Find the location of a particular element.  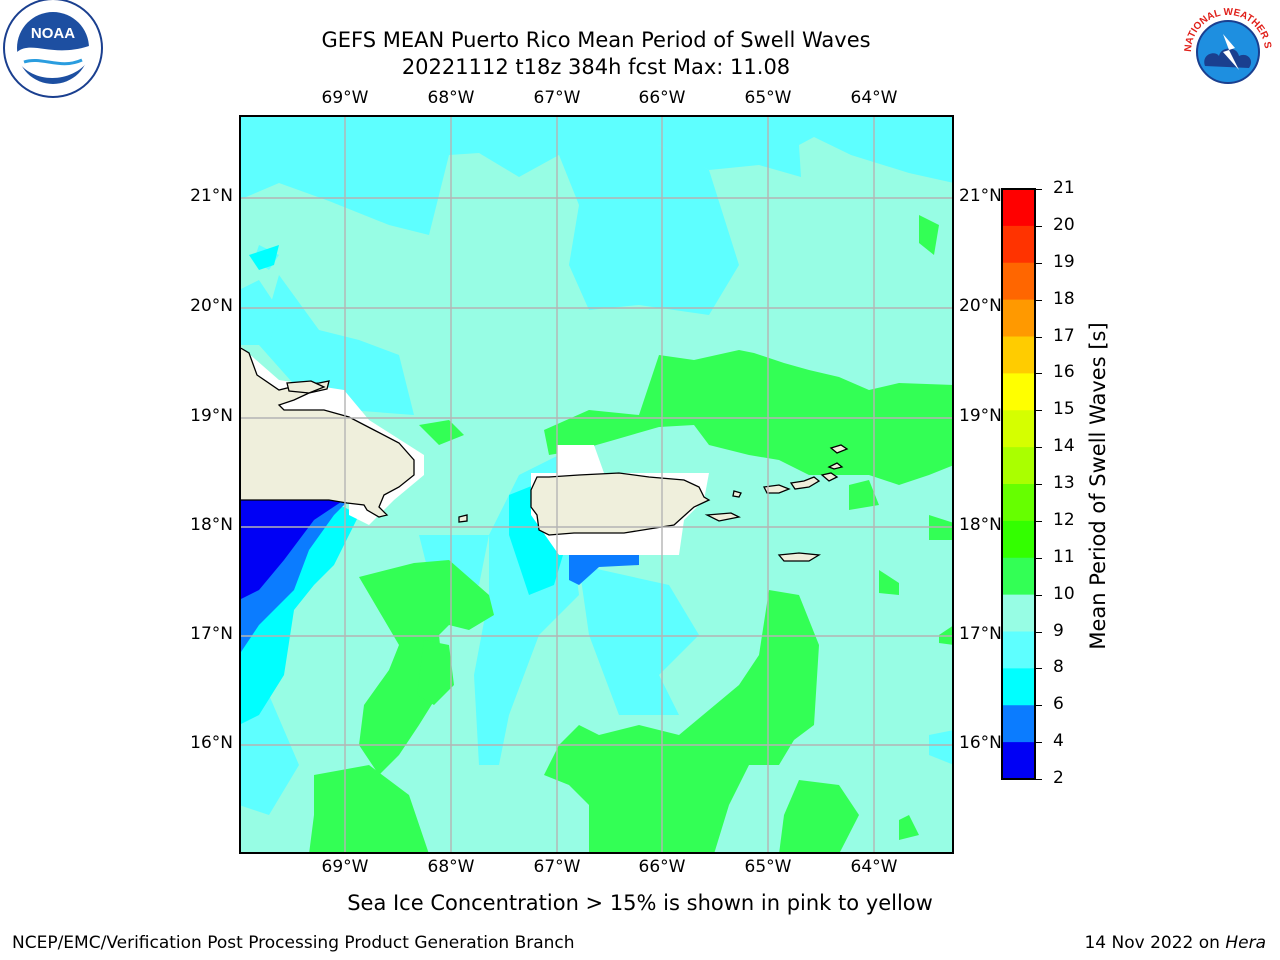

colorbar-tick-label: 9 is located at coordinates (1058, 630).